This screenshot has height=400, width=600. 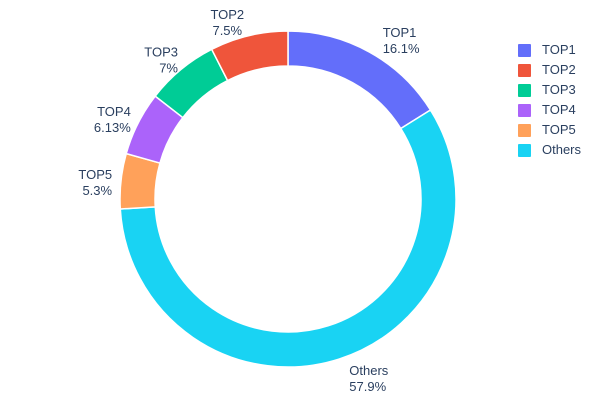 I want to click on slice-label-top3: TOP3 7%, so click(x=161, y=60).